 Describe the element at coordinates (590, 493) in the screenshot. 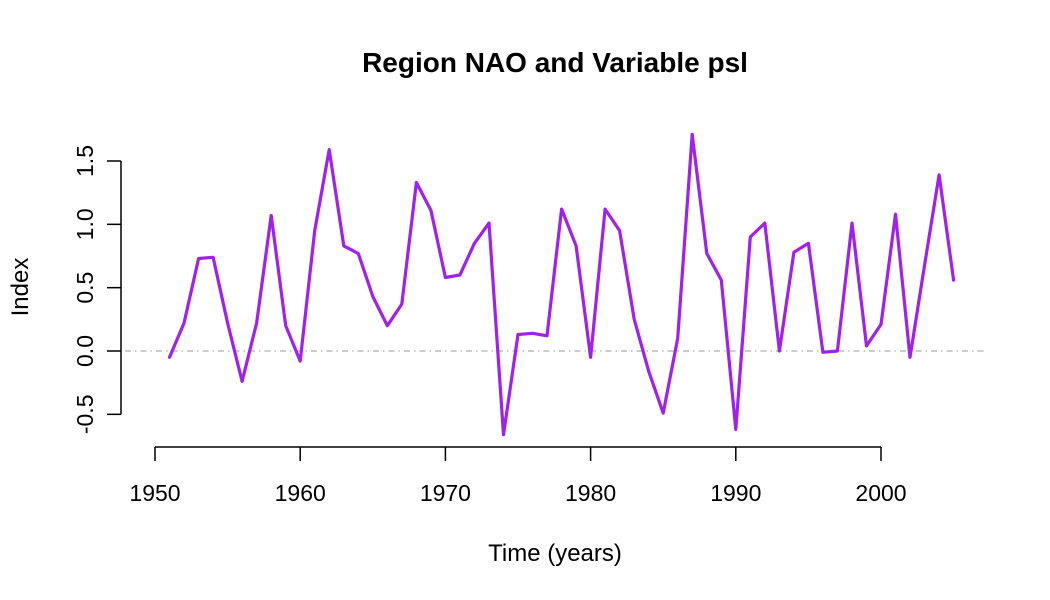

I see `x-tick-label: 1980` at that location.